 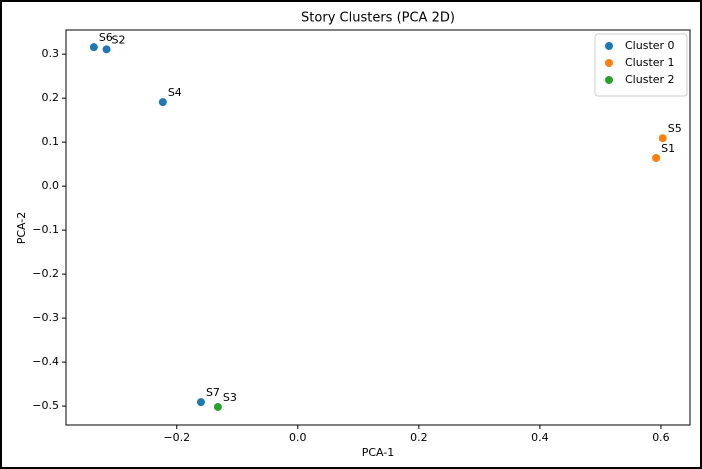 What do you see at coordinates (419, 437) in the screenshot?
I see `x-tick-label: 0.2` at bounding box center [419, 437].